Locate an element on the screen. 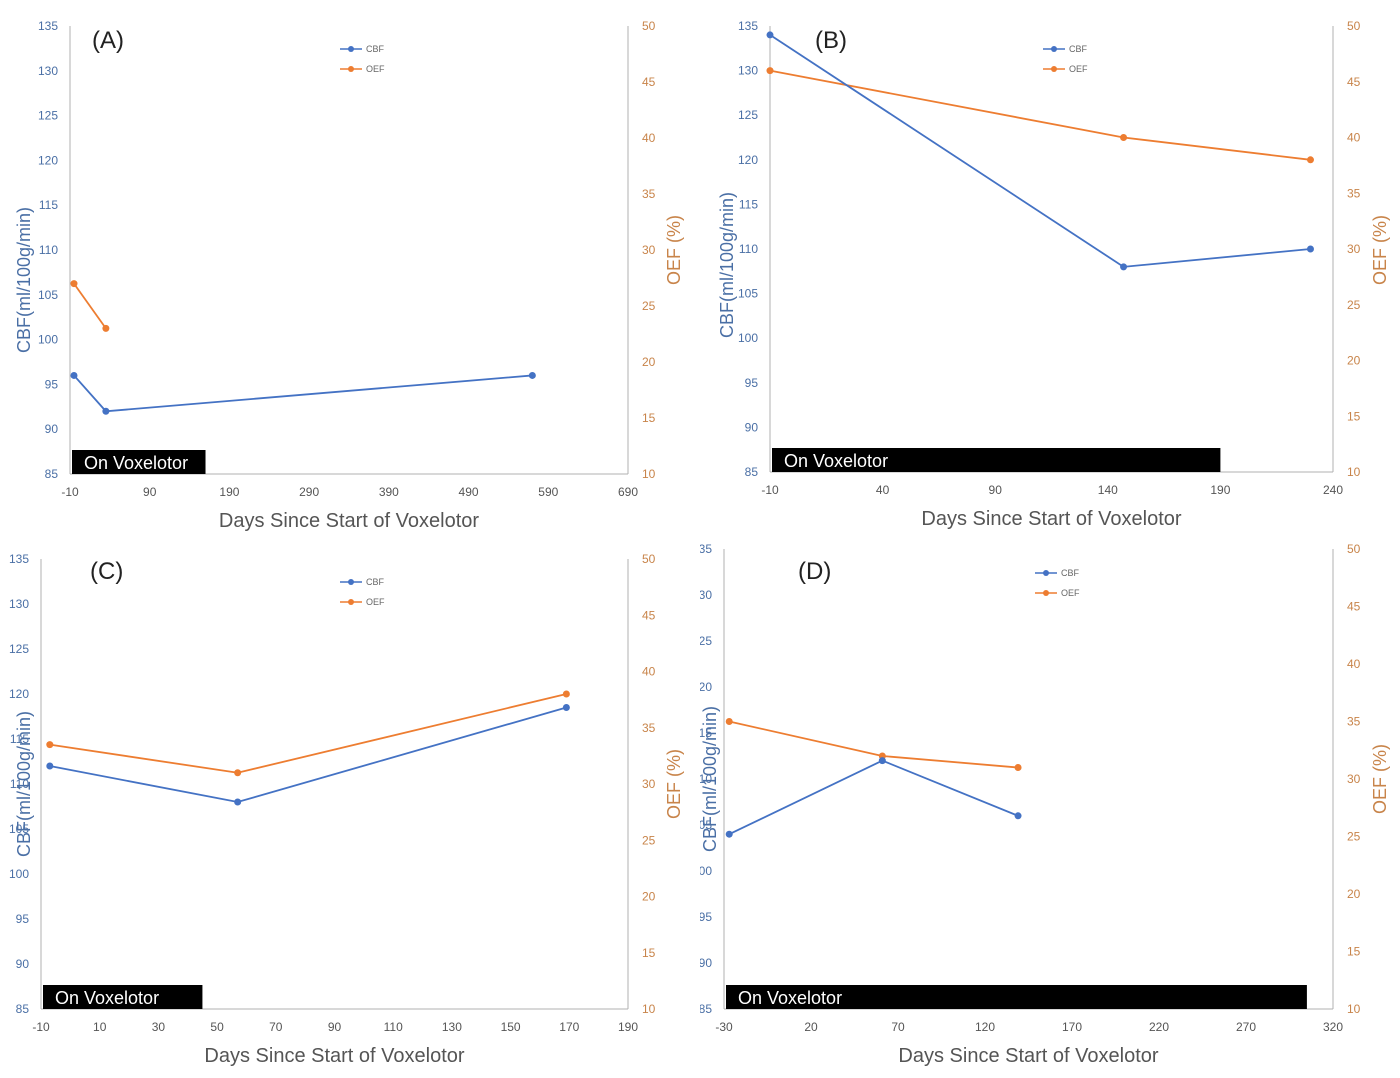  x-tick-label: 240 is located at coordinates (1333, 490).